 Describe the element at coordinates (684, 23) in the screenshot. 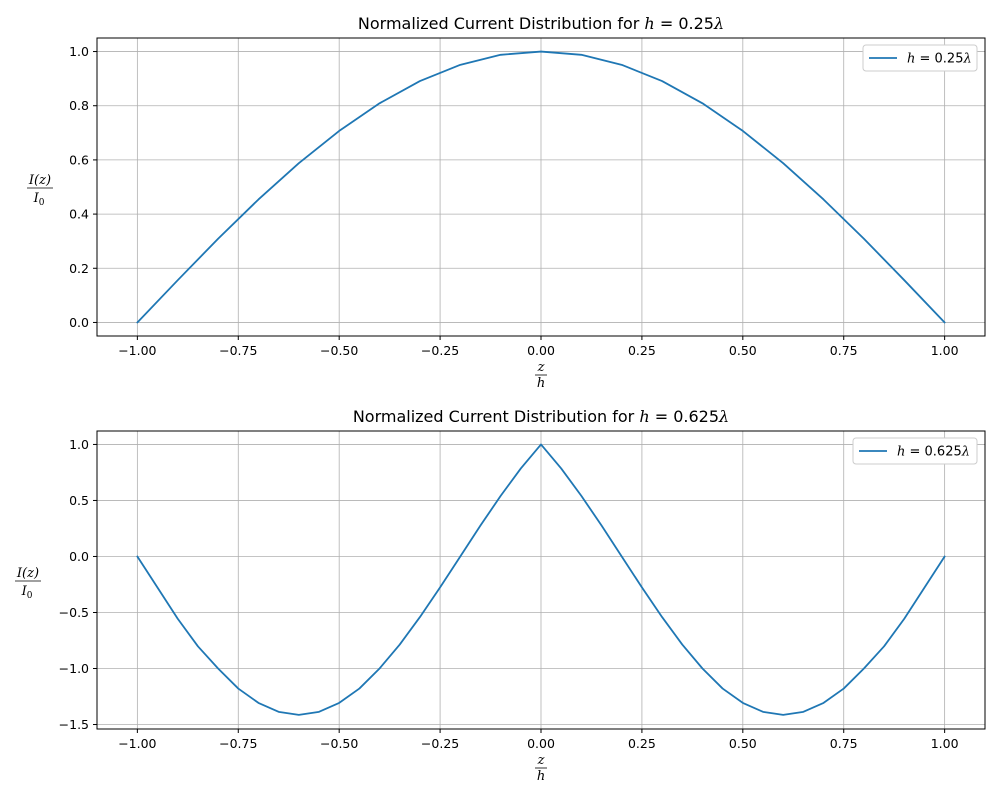

I see `chart-title-math-value: = 0.25` at that location.